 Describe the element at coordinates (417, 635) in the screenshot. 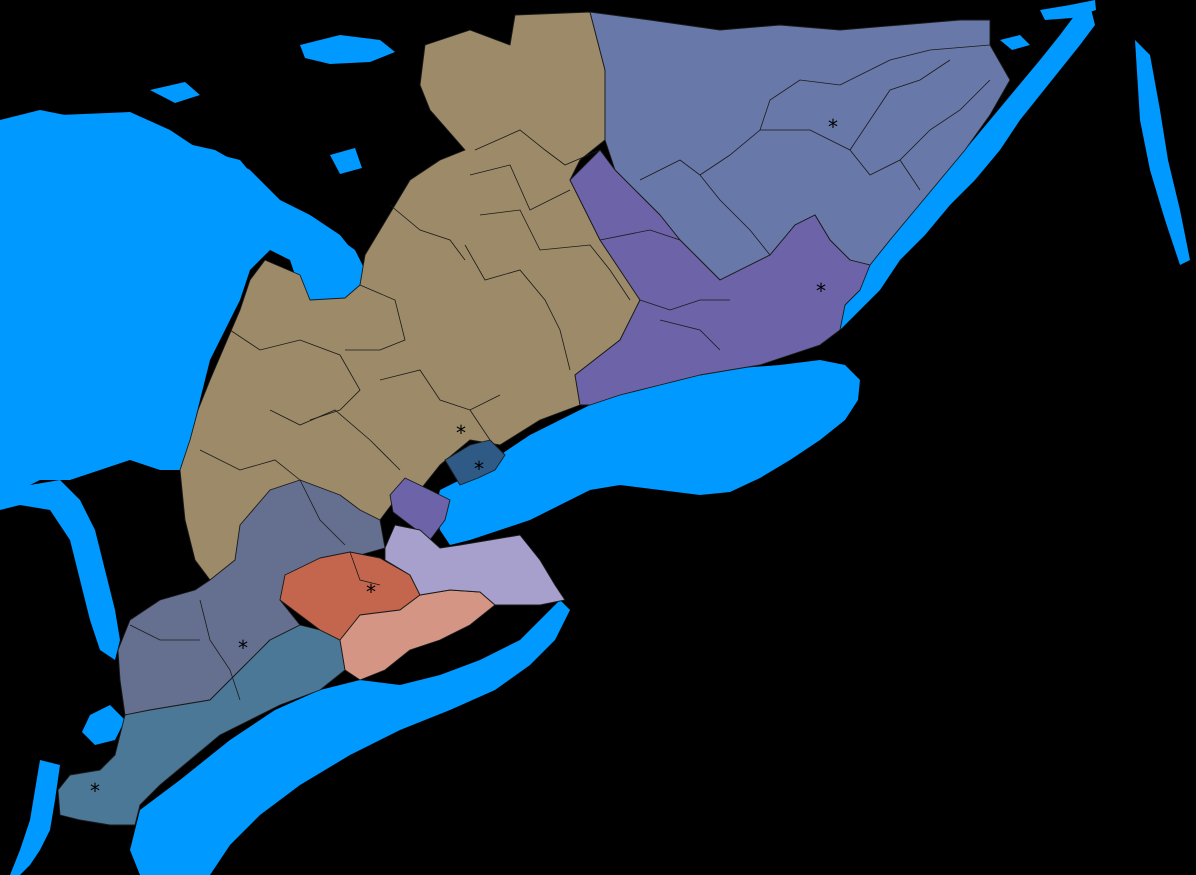

I see `region-niagara-haldimand` at that location.